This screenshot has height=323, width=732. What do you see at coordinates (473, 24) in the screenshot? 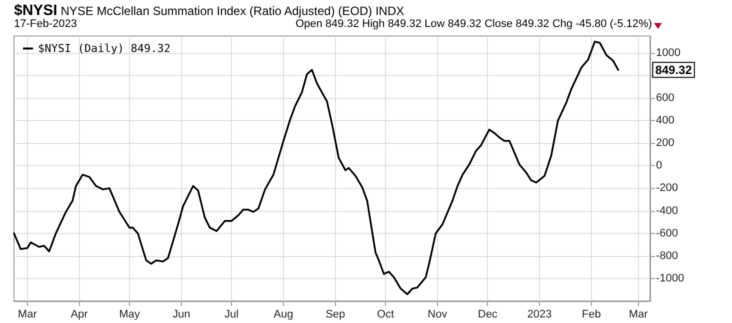
I see `text: Open 849.32 High 849.32 Low 849.32 Close 849.32 Chg -45.80 (-5.12%)` at bounding box center [473, 24].